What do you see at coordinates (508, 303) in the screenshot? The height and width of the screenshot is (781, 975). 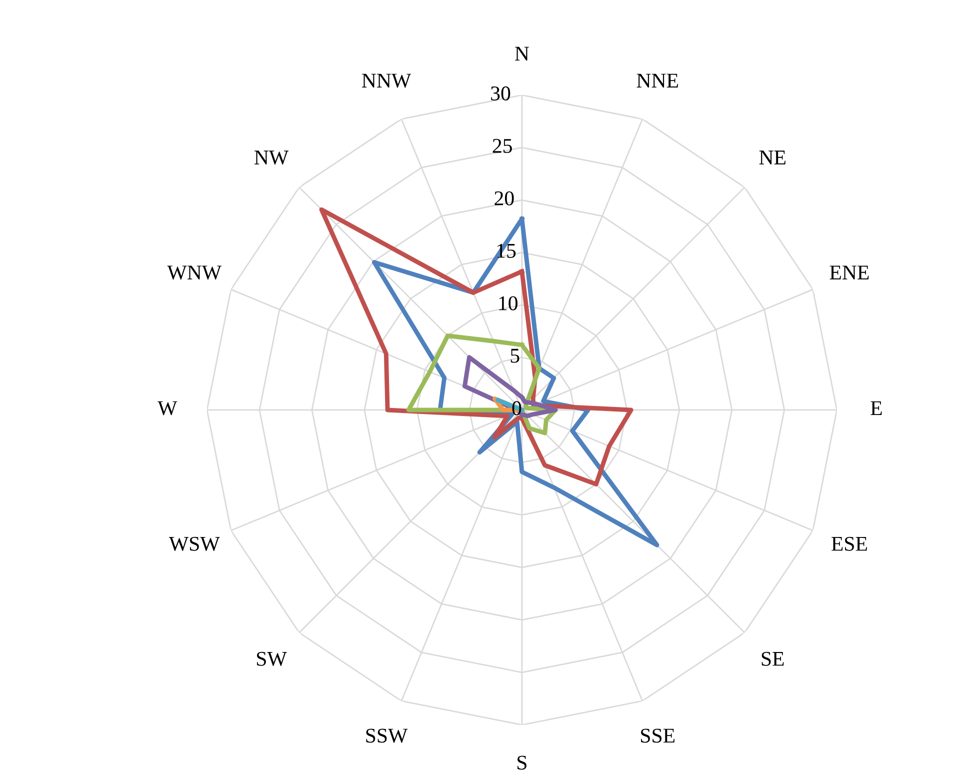 I see `y-tick-label: 10` at bounding box center [508, 303].